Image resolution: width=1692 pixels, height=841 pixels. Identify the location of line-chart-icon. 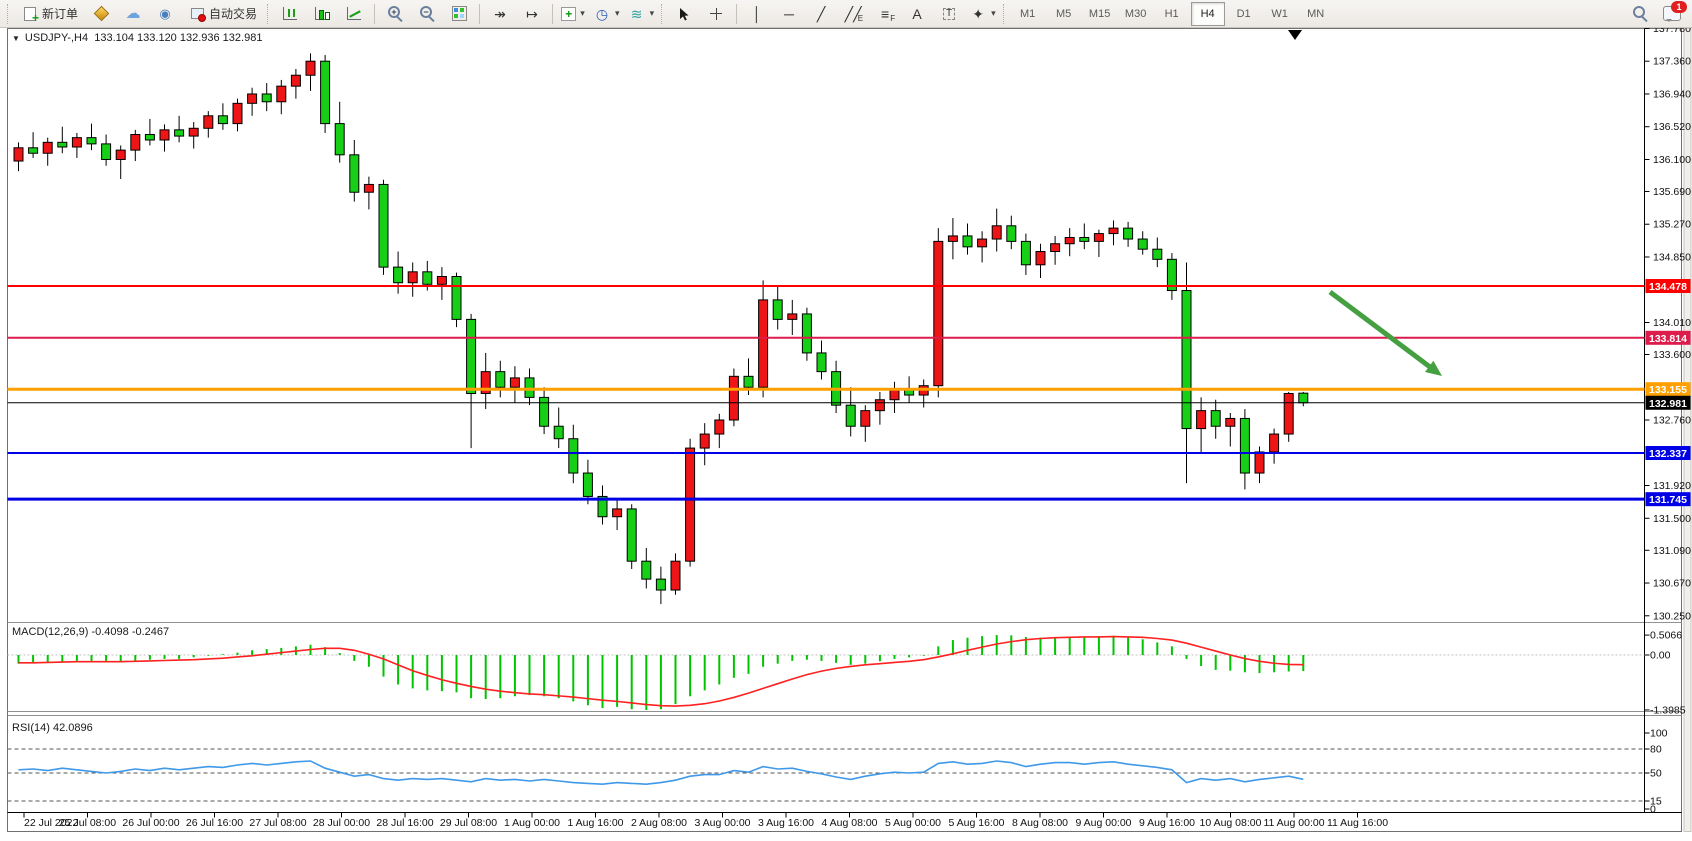
(354, 13).